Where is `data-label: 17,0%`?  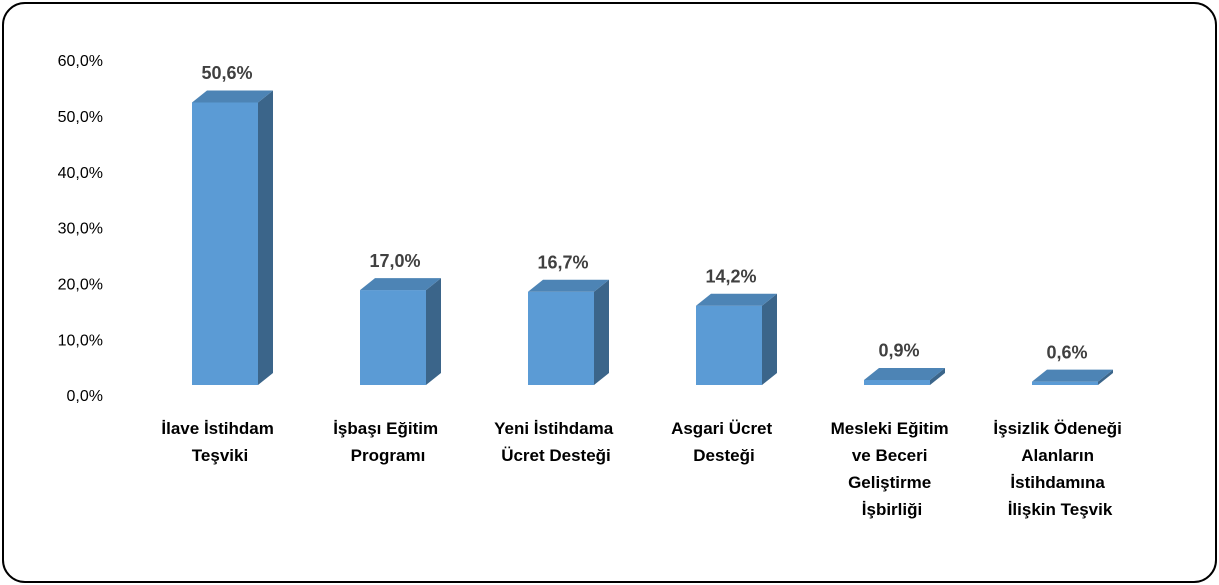 data-label: 17,0% is located at coordinates (394, 261).